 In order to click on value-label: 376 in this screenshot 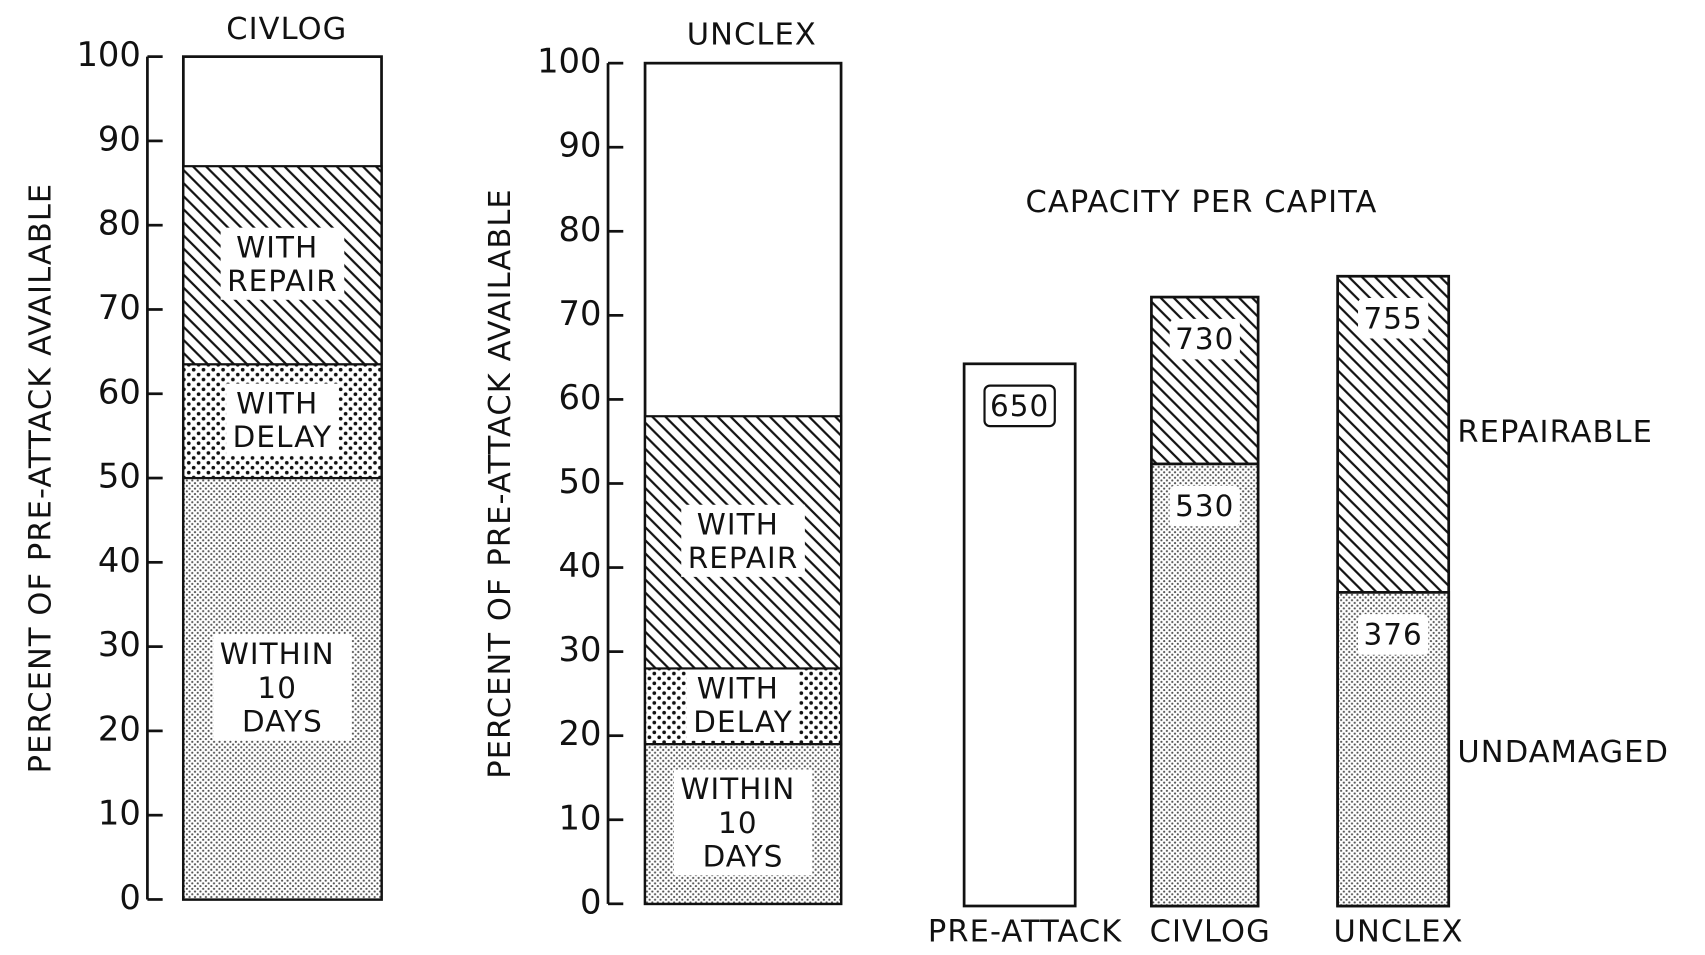, I will do `click(1392, 634)`.